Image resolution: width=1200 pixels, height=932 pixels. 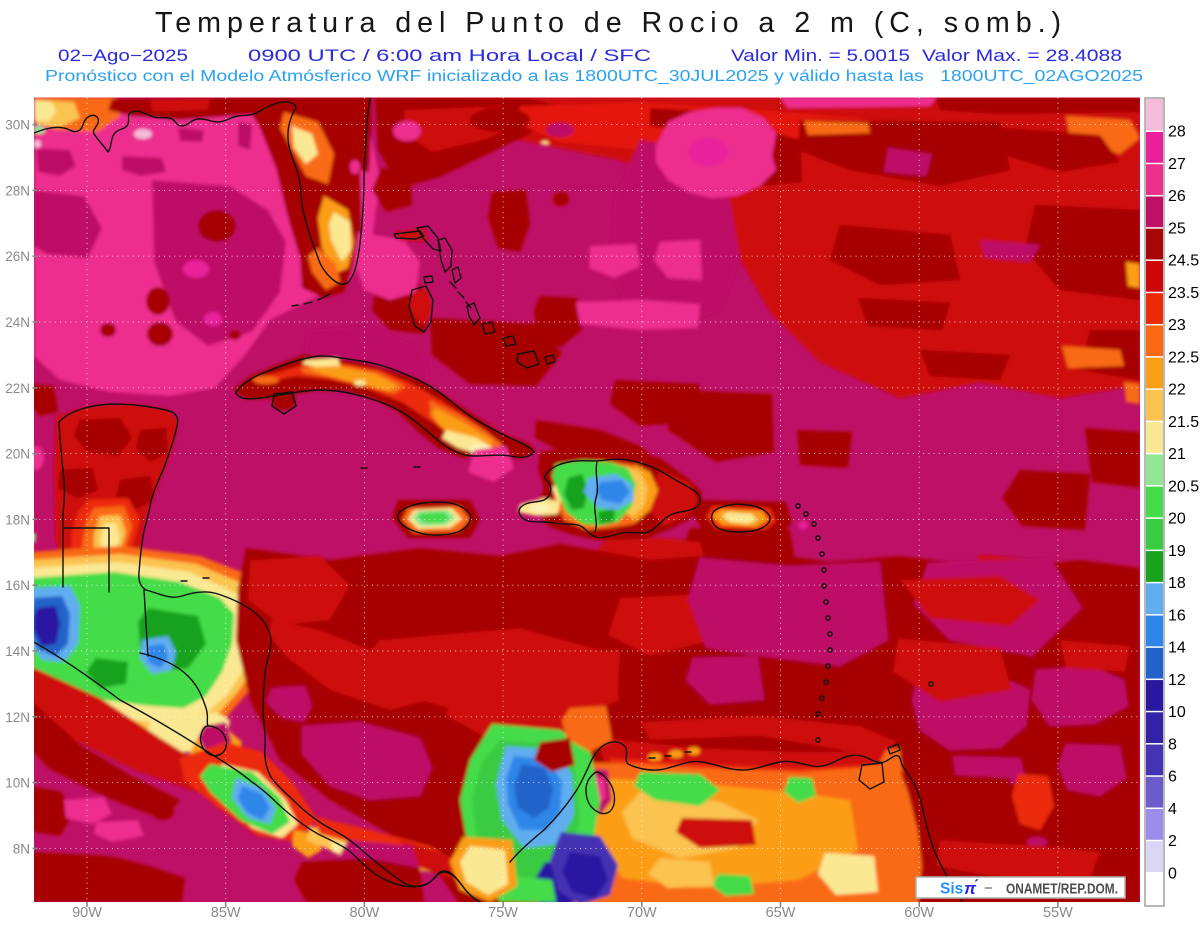 I want to click on svg-text: 24.5, so click(x=1183, y=261).